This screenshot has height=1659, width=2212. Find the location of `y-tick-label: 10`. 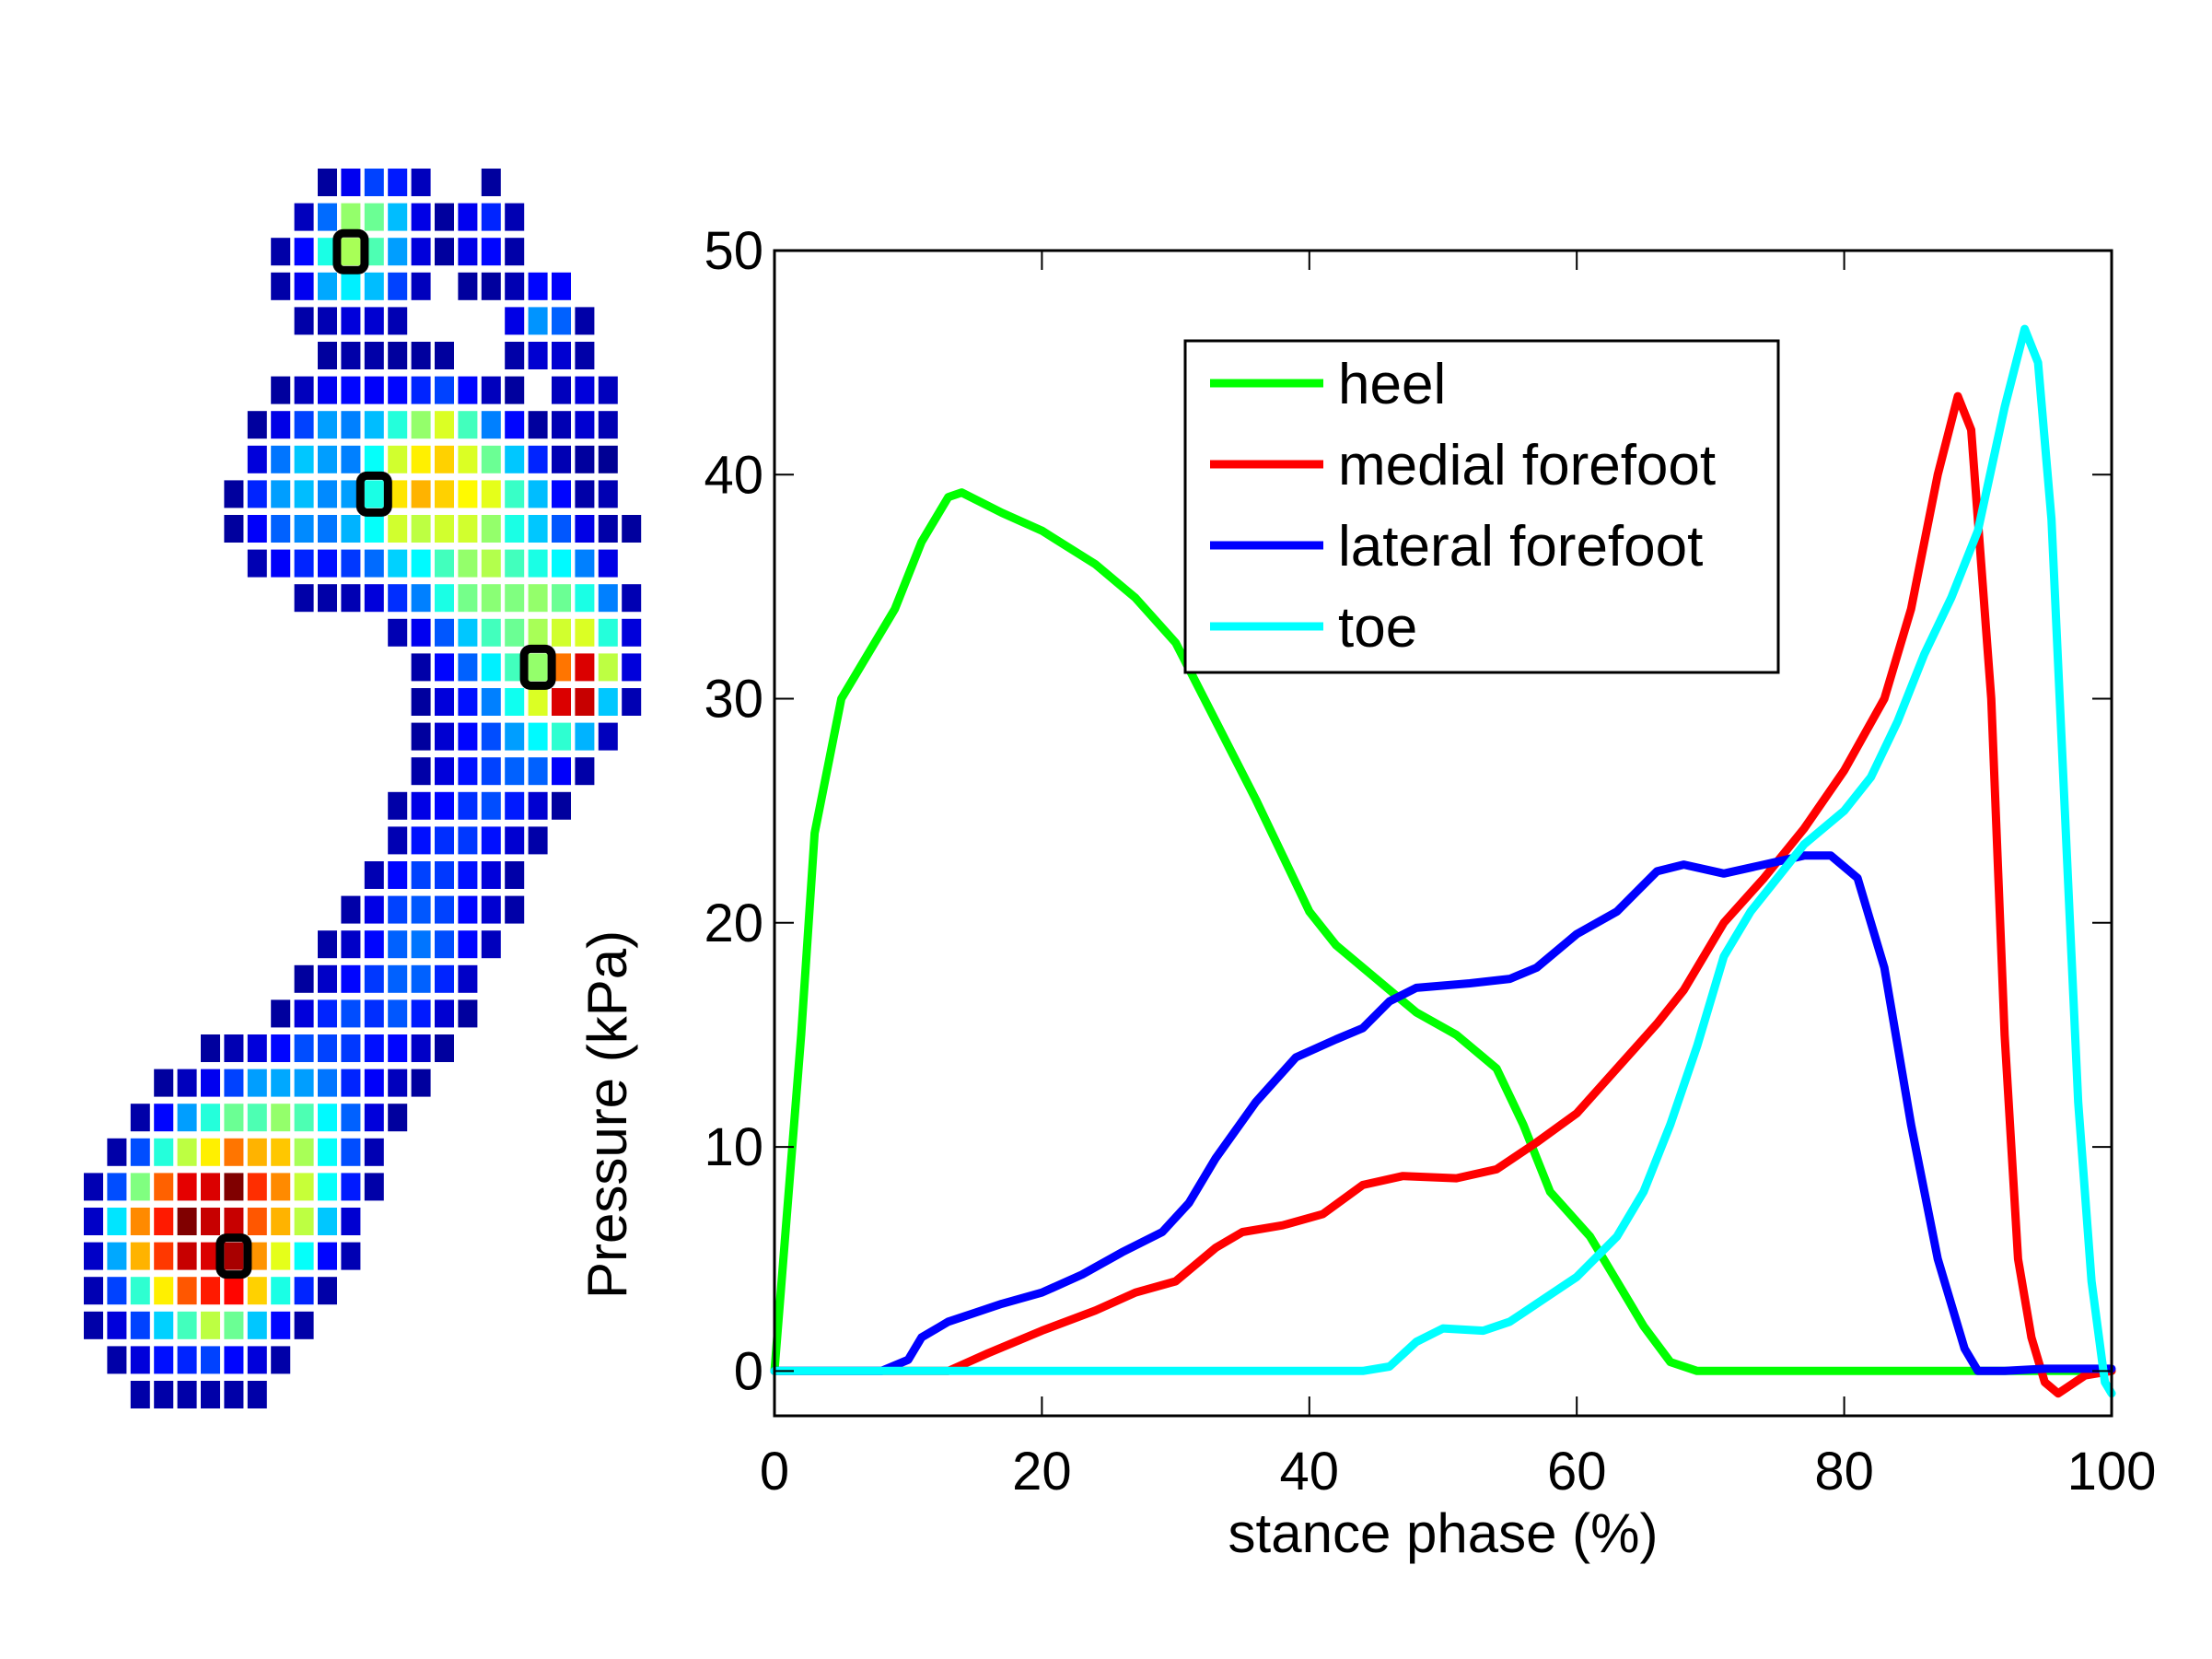

y-tick-label: 10 is located at coordinates (734, 1147).